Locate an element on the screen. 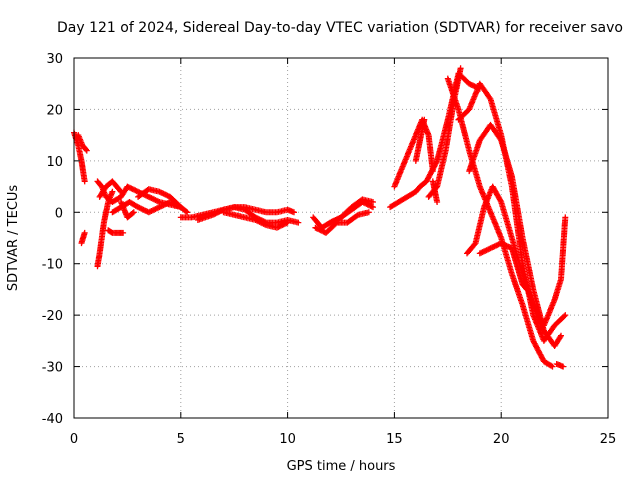 Image resolution: width=640 pixels, height=480 pixels. y-tick-label: 20 is located at coordinates (54, 110).